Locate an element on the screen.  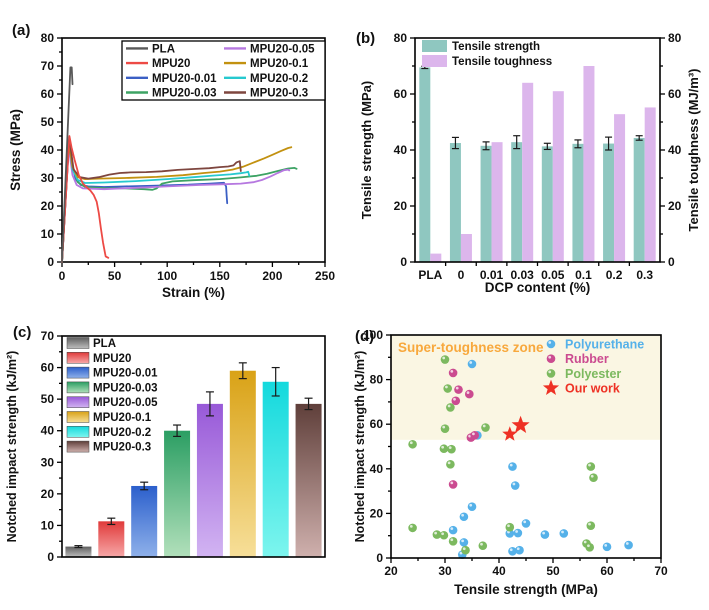
legend-label: MPU20-0.01 is located at coordinates (125, 374).